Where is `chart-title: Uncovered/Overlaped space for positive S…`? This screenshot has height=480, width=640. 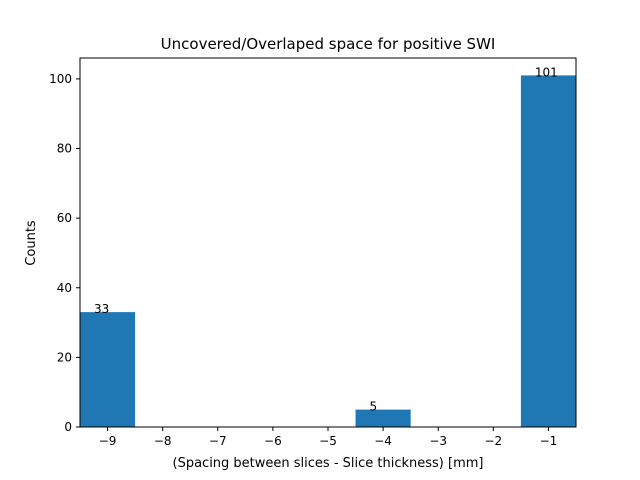
chart-title: Uncovered/Overlaped space for positive S… is located at coordinates (328, 44).